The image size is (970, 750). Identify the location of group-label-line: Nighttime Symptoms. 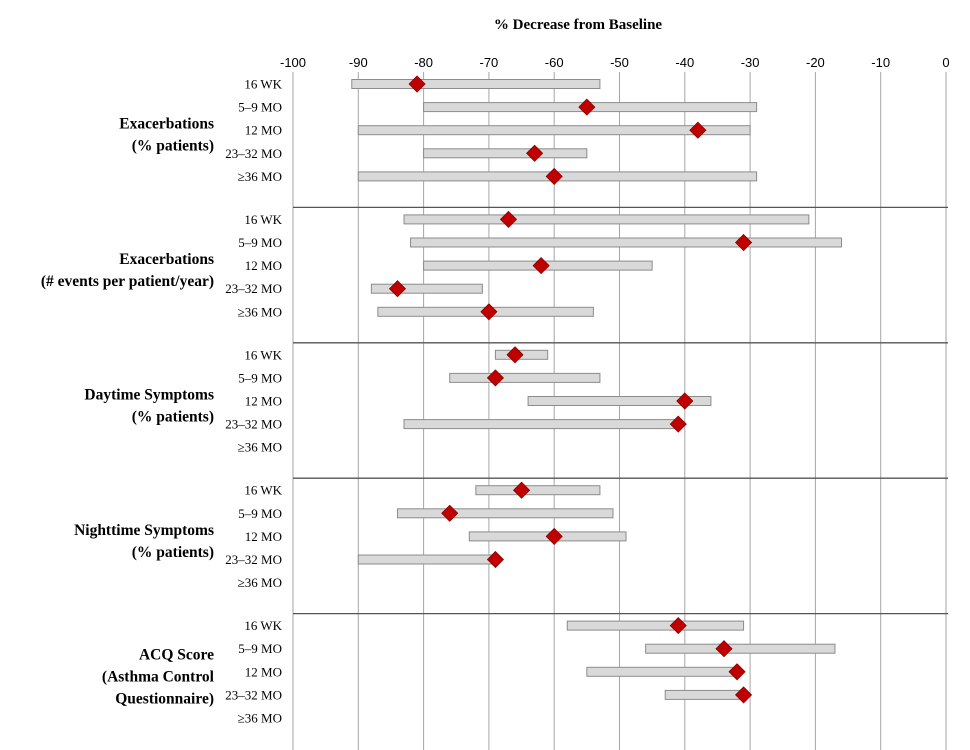
(144, 530).